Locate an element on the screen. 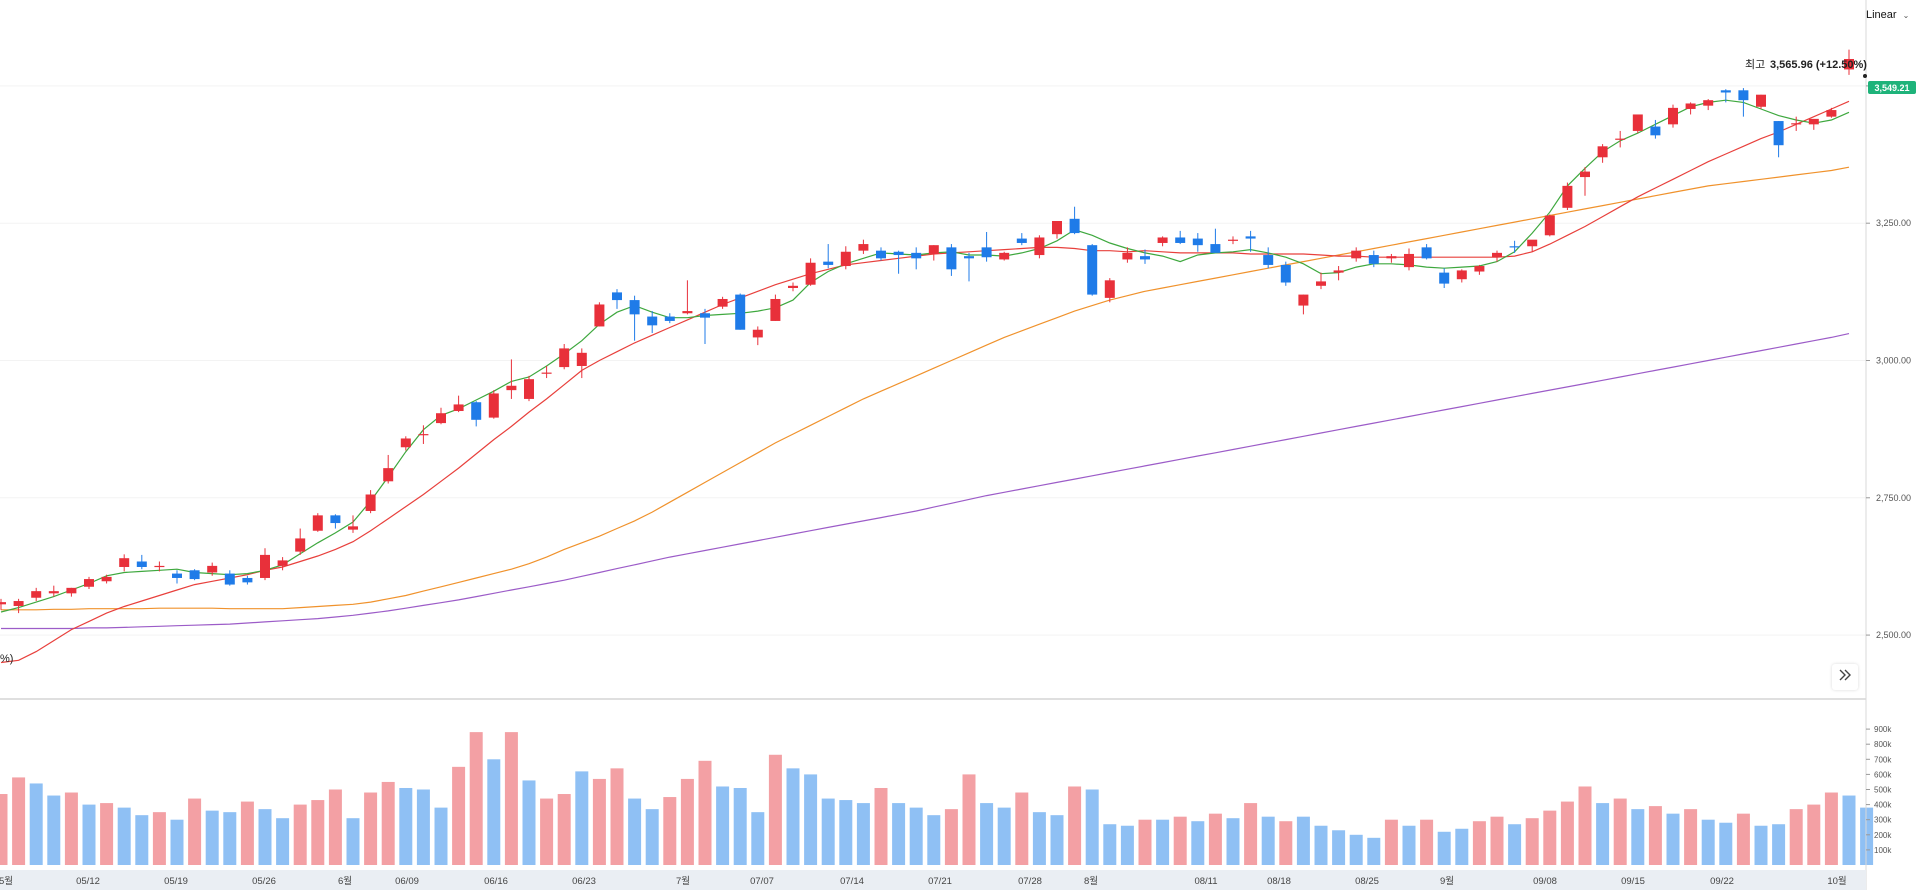  x-tick-label: 05/26 is located at coordinates (264, 881).